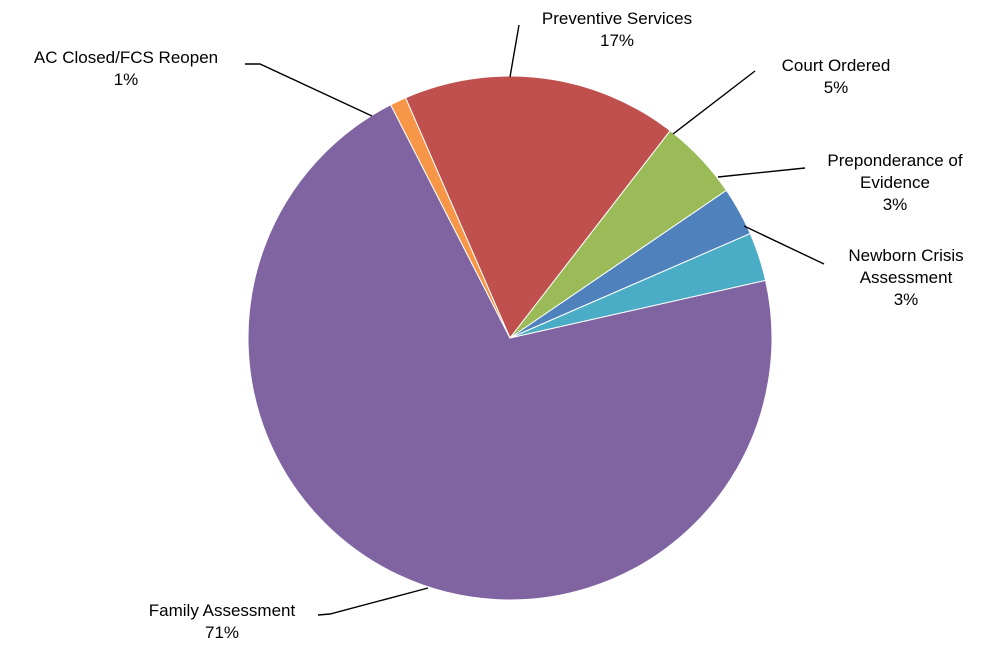  What do you see at coordinates (126, 68) in the screenshot?
I see `slice-label: AC Closed/FCS Reopen 1%` at bounding box center [126, 68].